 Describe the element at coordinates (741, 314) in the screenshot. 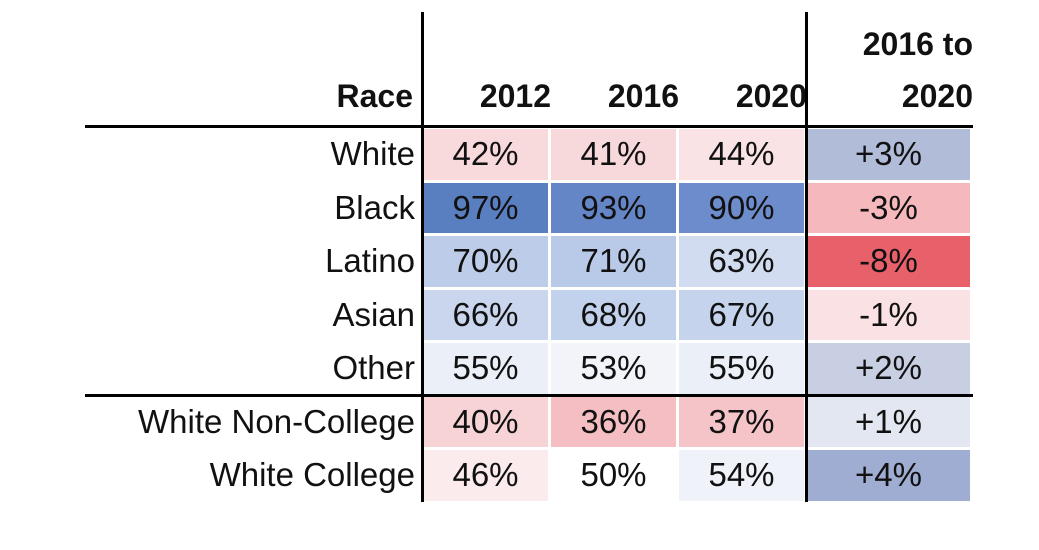

I see `value-cell: 67%` at that location.